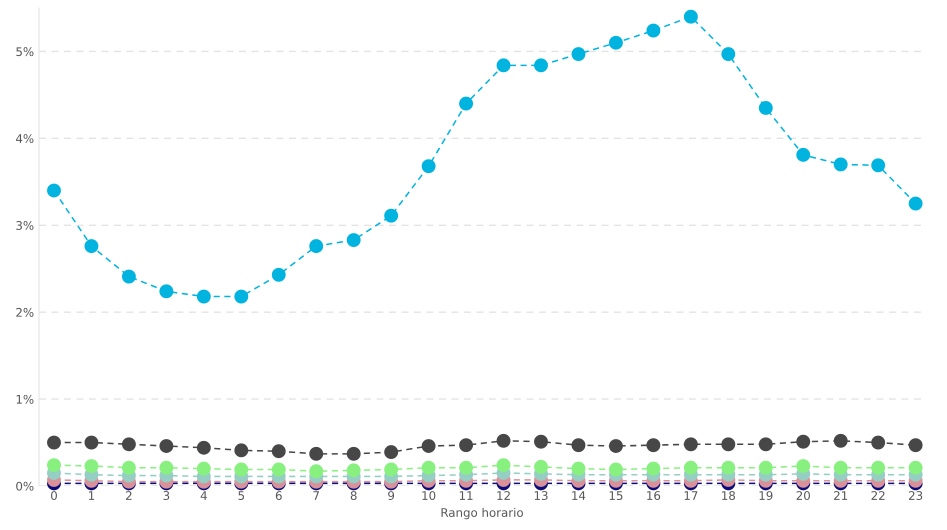 The height and width of the screenshot is (530, 947). What do you see at coordinates (878, 495) in the screenshot?
I see `x-tick-label: 22` at bounding box center [878, 495].